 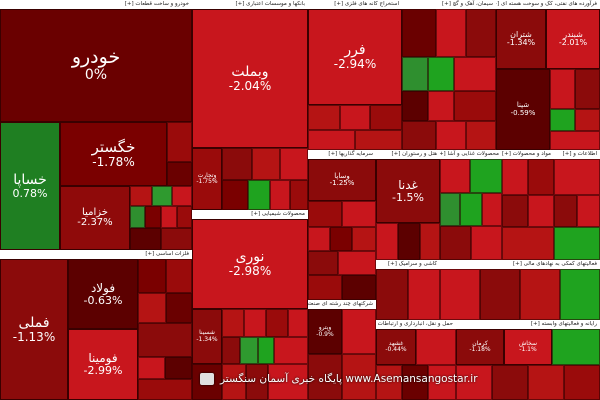 What do you see at coordinates (95, 218) in the screenshot?
I see `tile-khazamia: خزامیا -2.37%` at bounding box center [95, 218].